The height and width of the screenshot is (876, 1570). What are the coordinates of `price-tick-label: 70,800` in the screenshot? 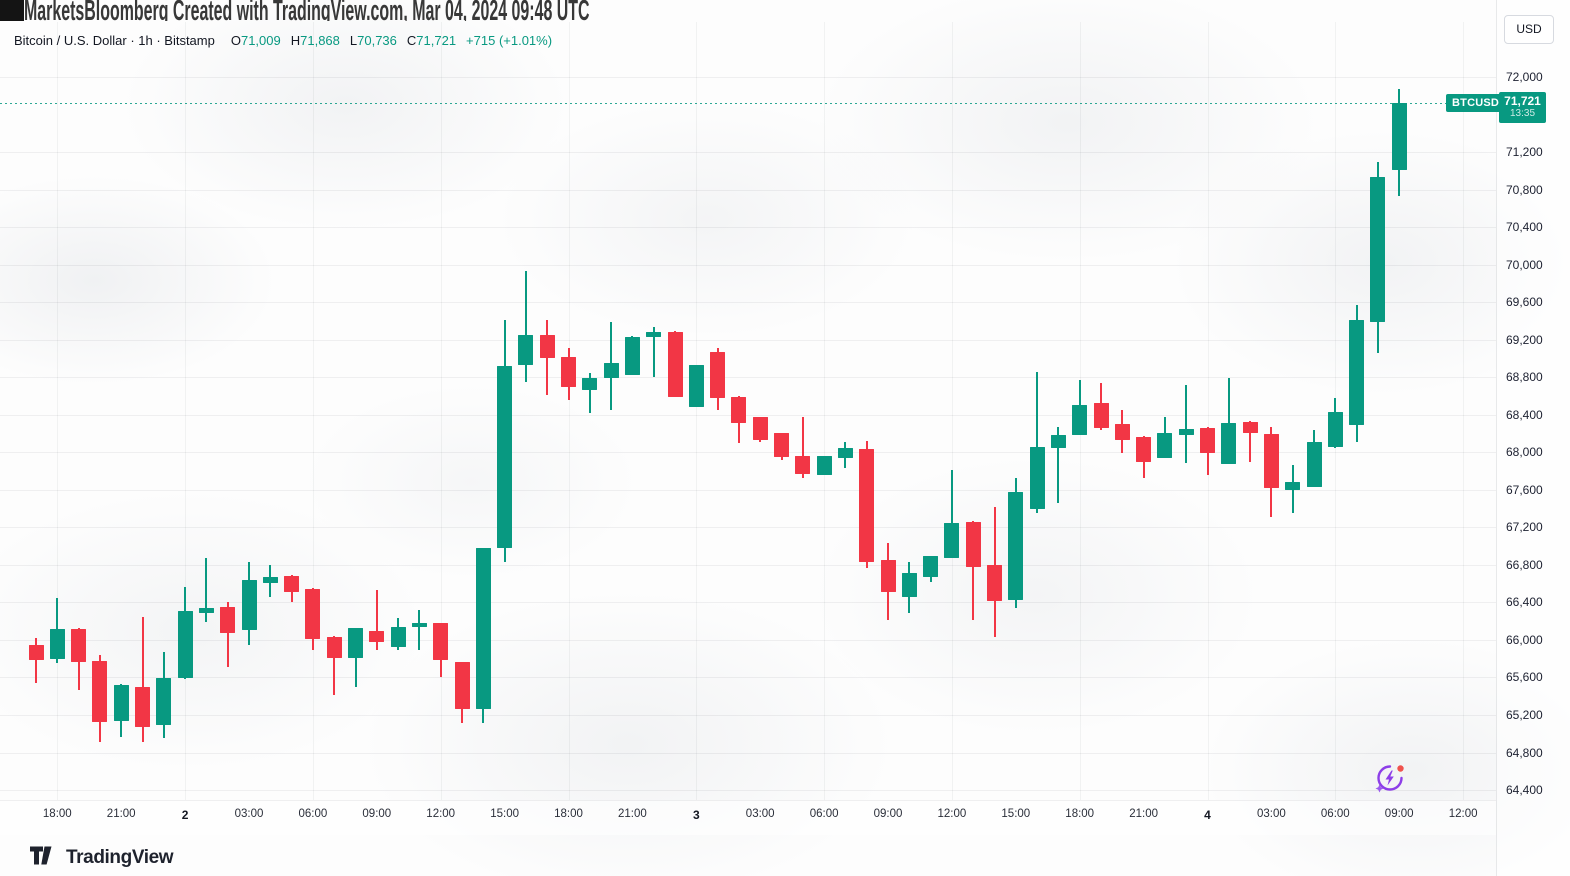 It's located at (1524, 189).